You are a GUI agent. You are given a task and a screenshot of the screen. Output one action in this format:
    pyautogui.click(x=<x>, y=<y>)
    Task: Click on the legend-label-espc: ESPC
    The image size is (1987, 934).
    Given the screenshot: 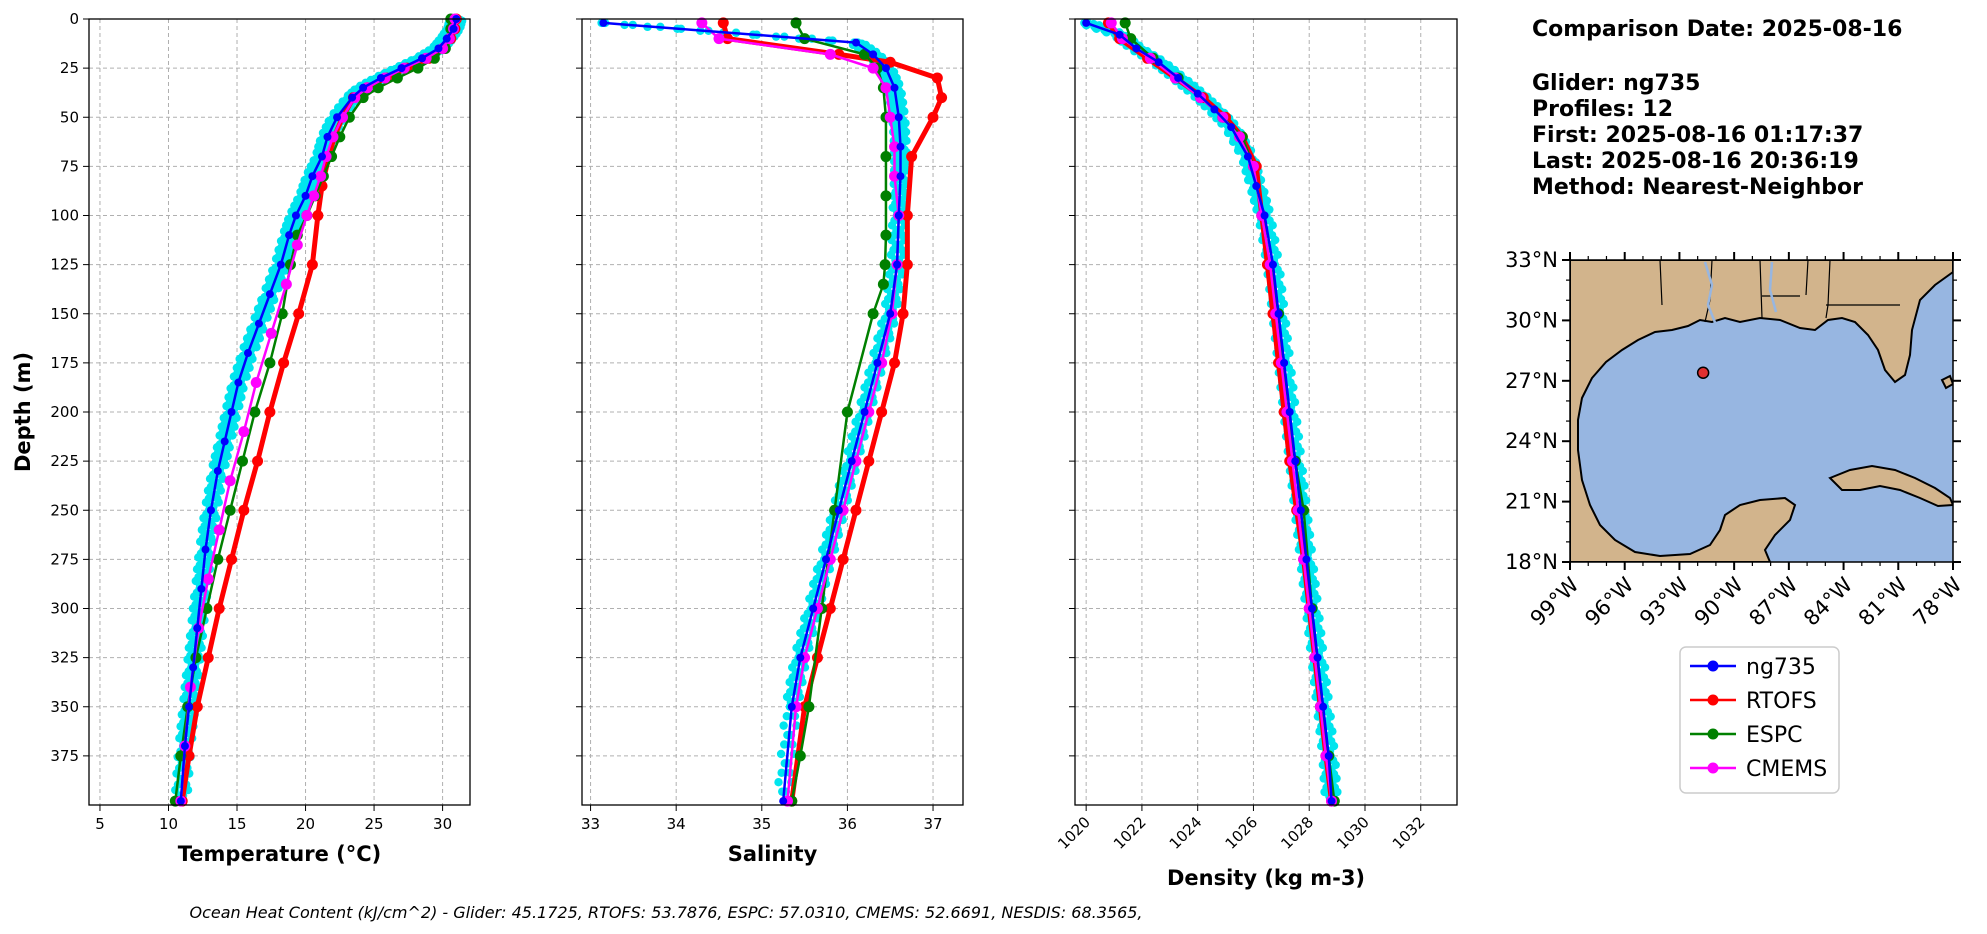 What is the action you would take?
    pyautogui.click(x=1774, y=735)
    